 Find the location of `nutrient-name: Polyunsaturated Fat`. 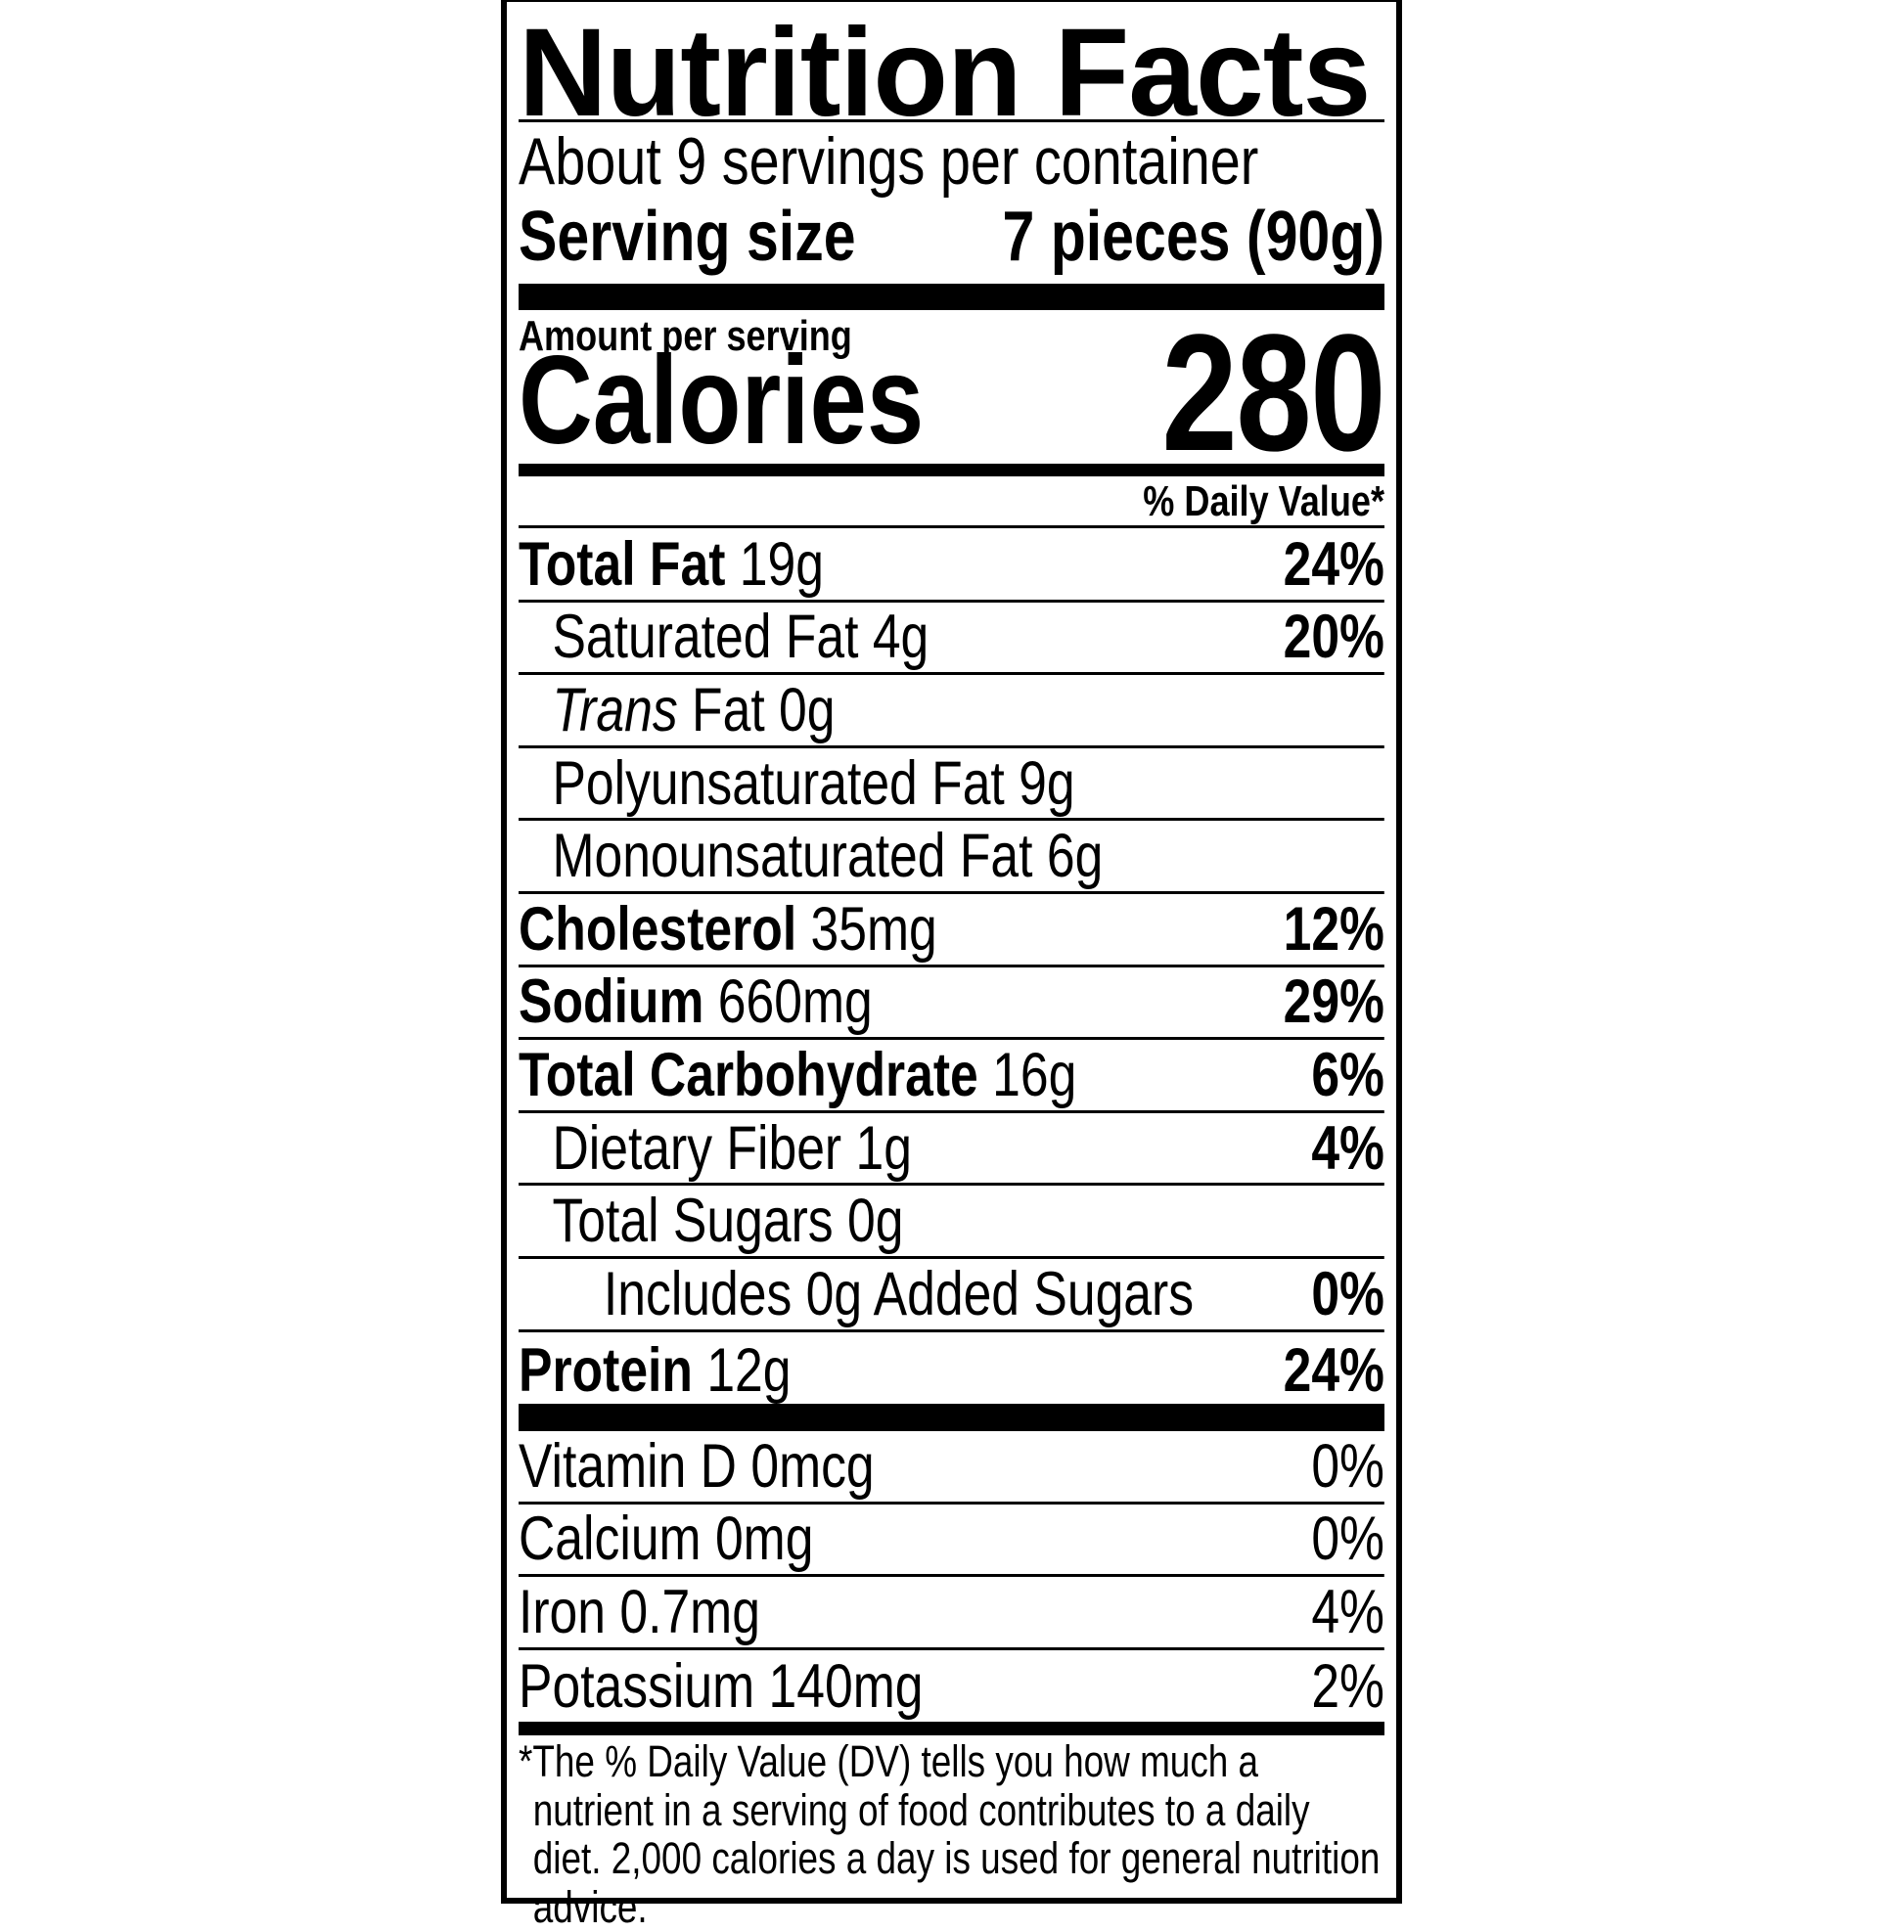

nutrient-name: Polyunsaturated Fat is located at coordinates (778, 783).